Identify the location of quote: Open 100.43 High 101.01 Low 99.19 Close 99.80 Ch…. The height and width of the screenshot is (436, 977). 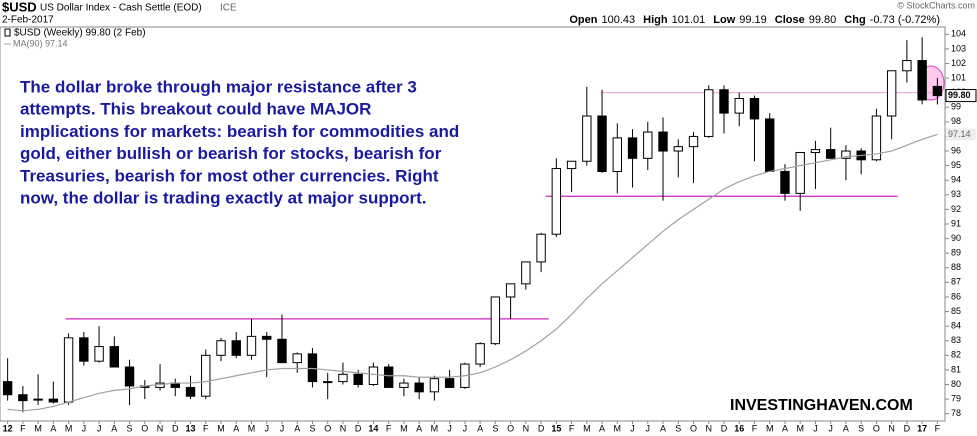
(754, 20).